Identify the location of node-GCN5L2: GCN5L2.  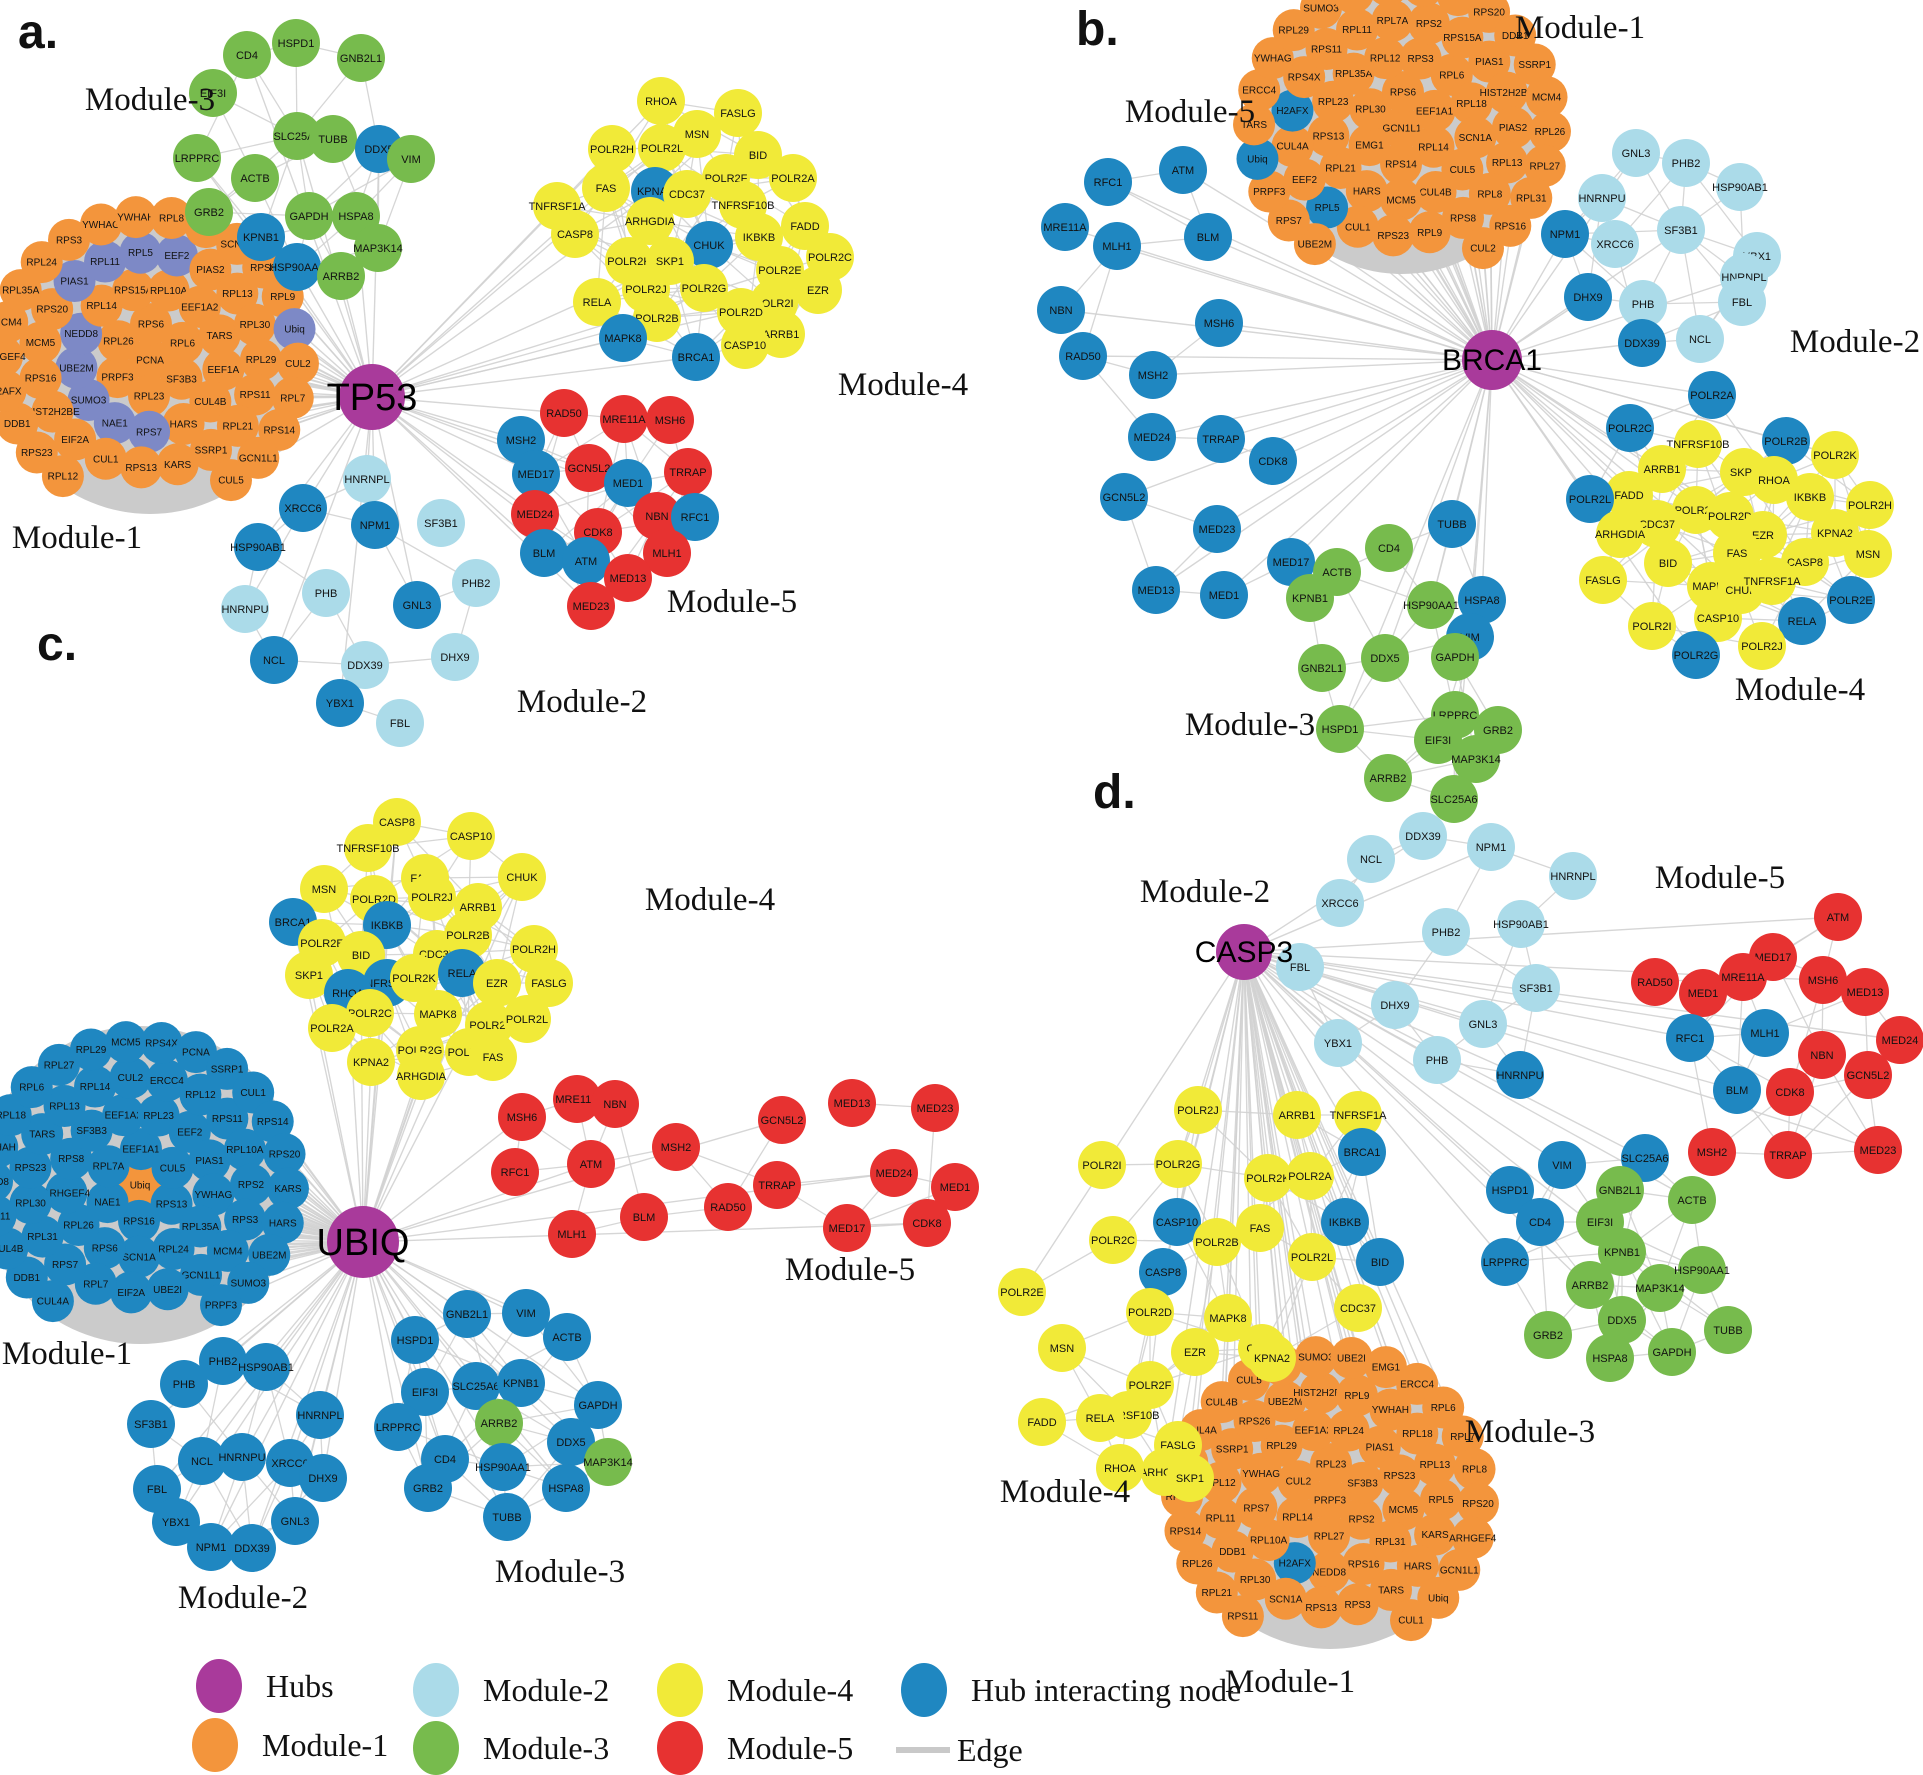
(782, 1120).